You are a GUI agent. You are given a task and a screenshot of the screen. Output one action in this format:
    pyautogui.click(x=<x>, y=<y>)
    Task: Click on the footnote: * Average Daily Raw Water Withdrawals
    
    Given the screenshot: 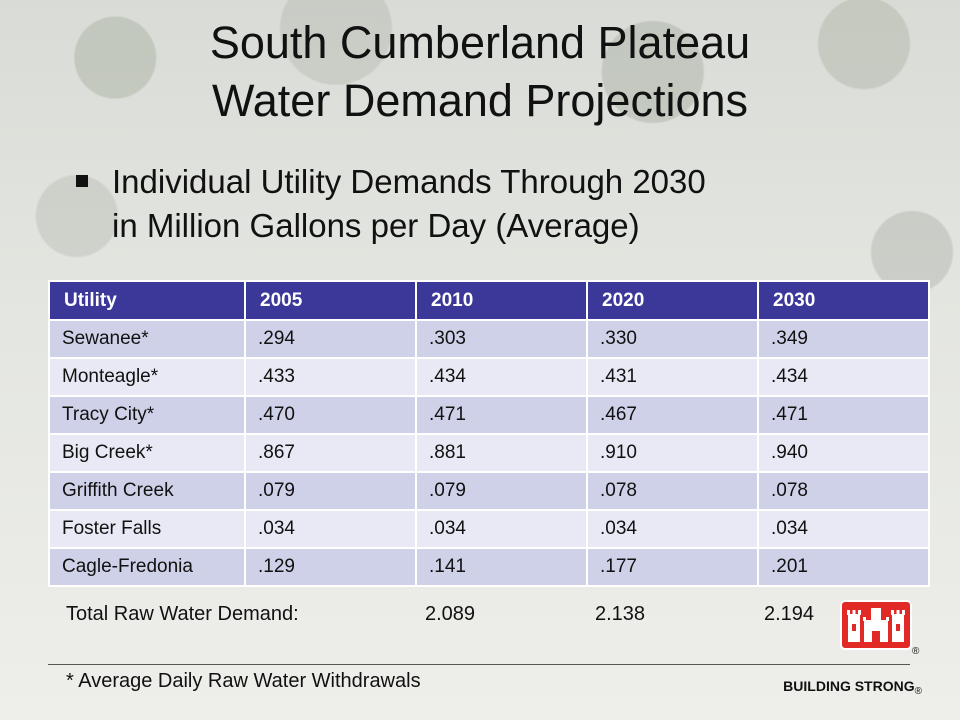 What is the action you would take?
    pyautogui.click(x=243, y=681)
    